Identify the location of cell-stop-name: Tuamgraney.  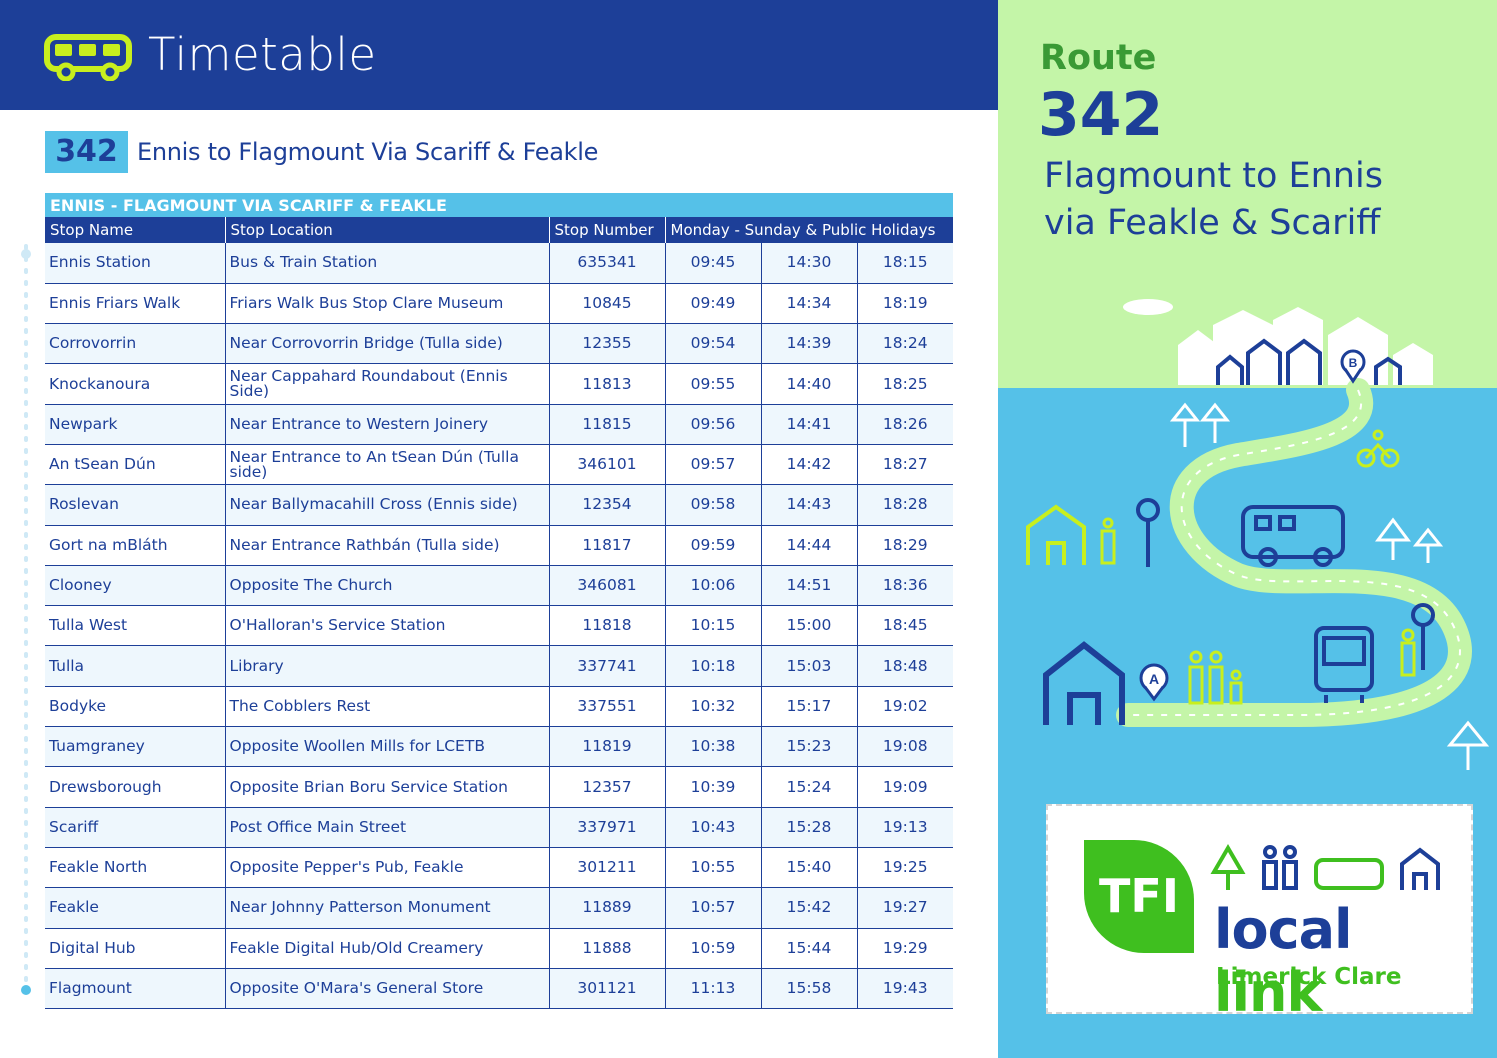
(135, 747).